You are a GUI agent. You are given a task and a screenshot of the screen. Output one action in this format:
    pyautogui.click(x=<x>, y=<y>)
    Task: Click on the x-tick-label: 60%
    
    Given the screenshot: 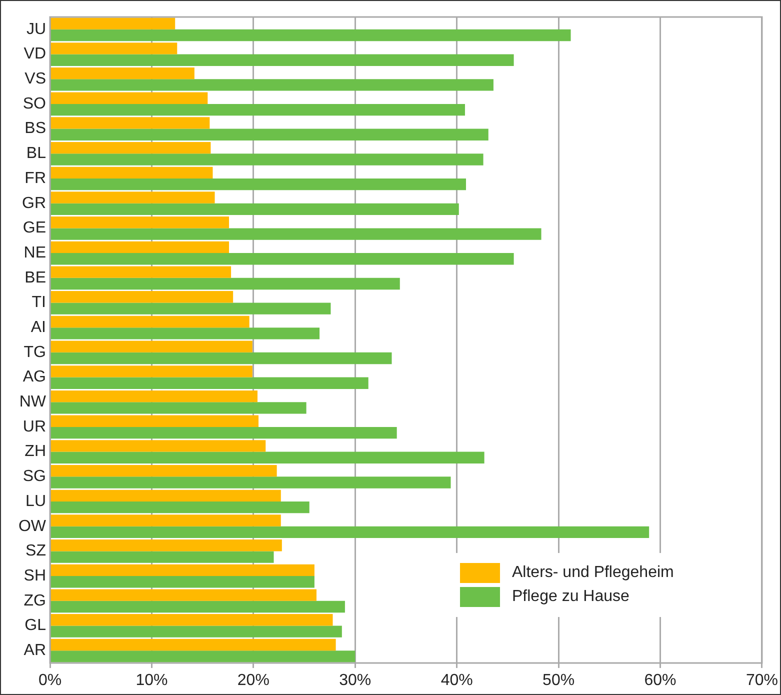 What is the action you would take?
    pyautogui.click(x=660, y=681)
    